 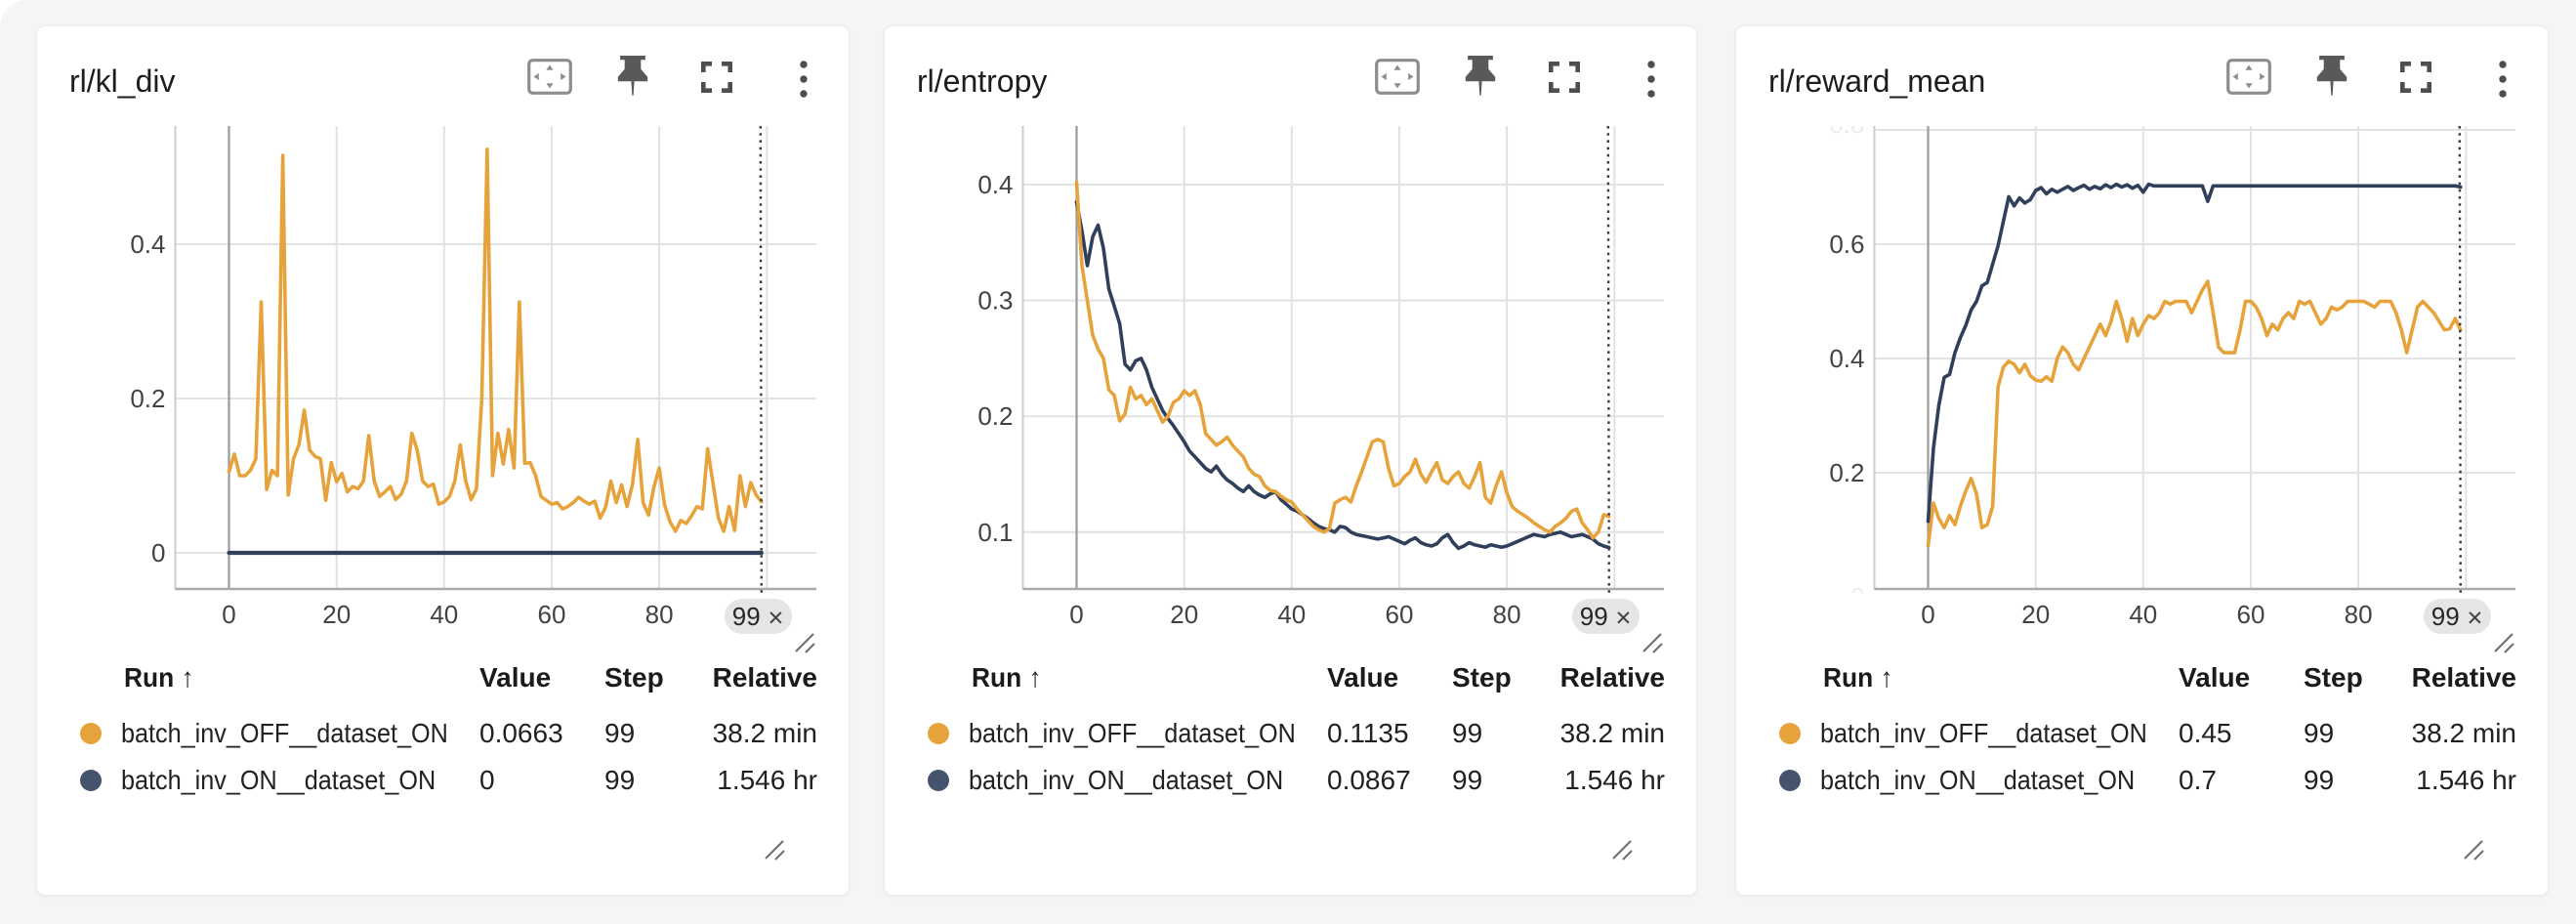 I want to click on svg-text: 0.3, so click(x=995, y=300).